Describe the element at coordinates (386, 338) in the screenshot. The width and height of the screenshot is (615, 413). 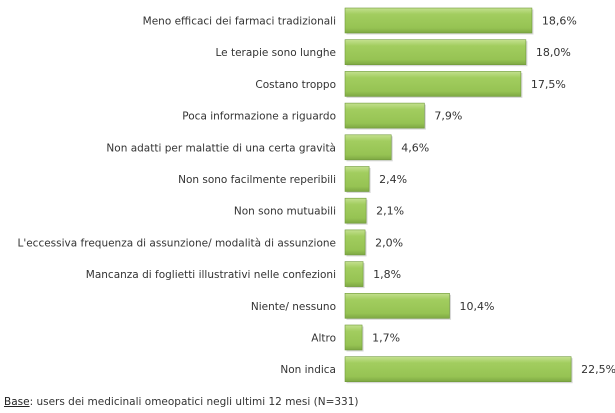
I see `value-label: 1,7%` at that location.